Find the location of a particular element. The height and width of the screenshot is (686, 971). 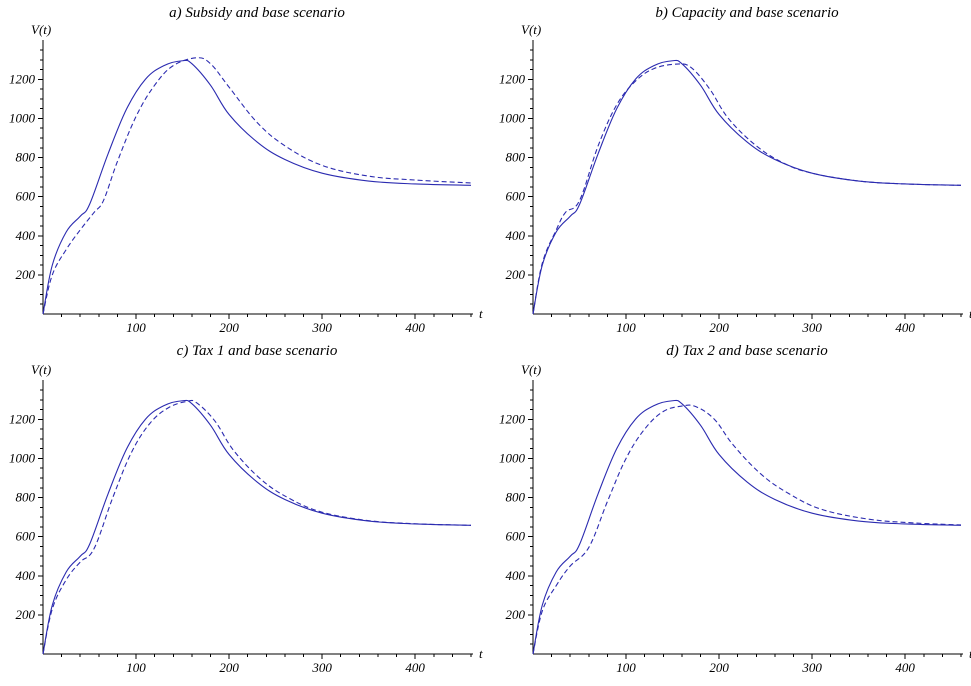

panel-title: b) Capacity and base scenario is located at coordinates (747, 13).